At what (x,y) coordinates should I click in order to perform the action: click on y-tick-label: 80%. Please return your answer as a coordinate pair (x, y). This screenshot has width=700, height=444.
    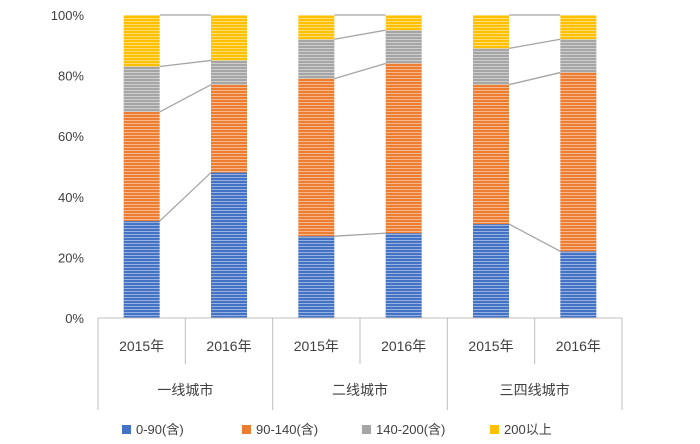
    Looking at the image, I should click on (71, 76).